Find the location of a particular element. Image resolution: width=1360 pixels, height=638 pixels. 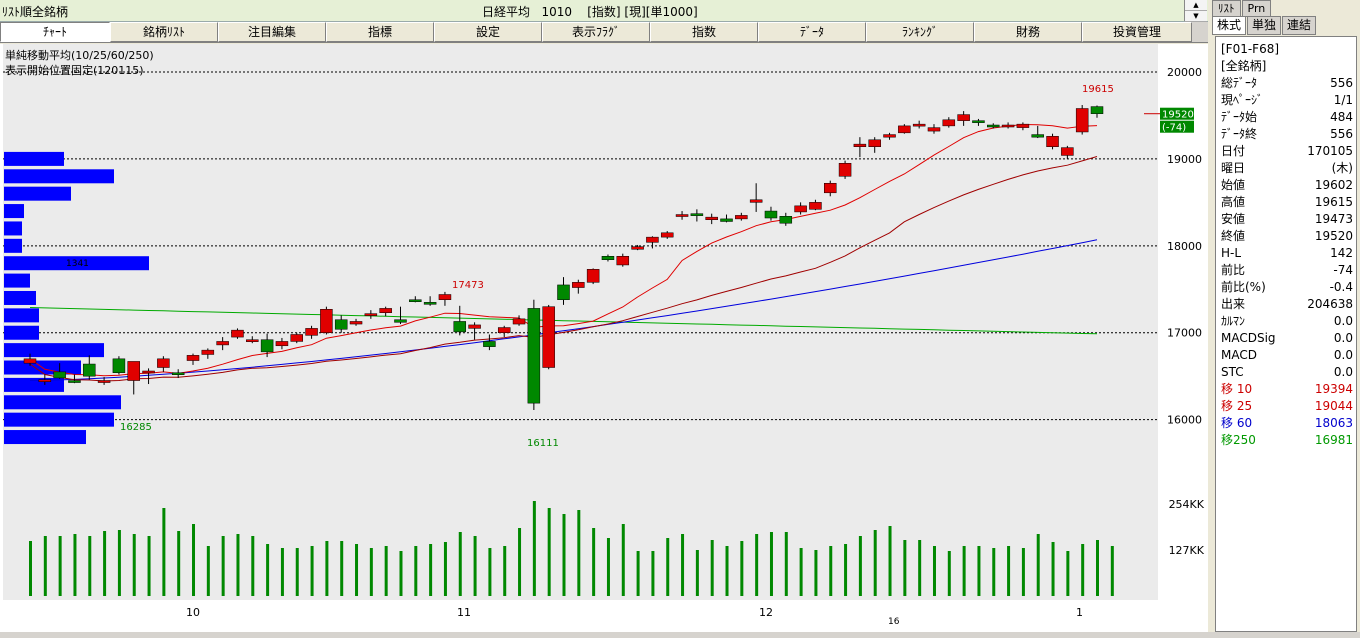

info-row: 移 60 18063 is located at coordinates (1287, 423).